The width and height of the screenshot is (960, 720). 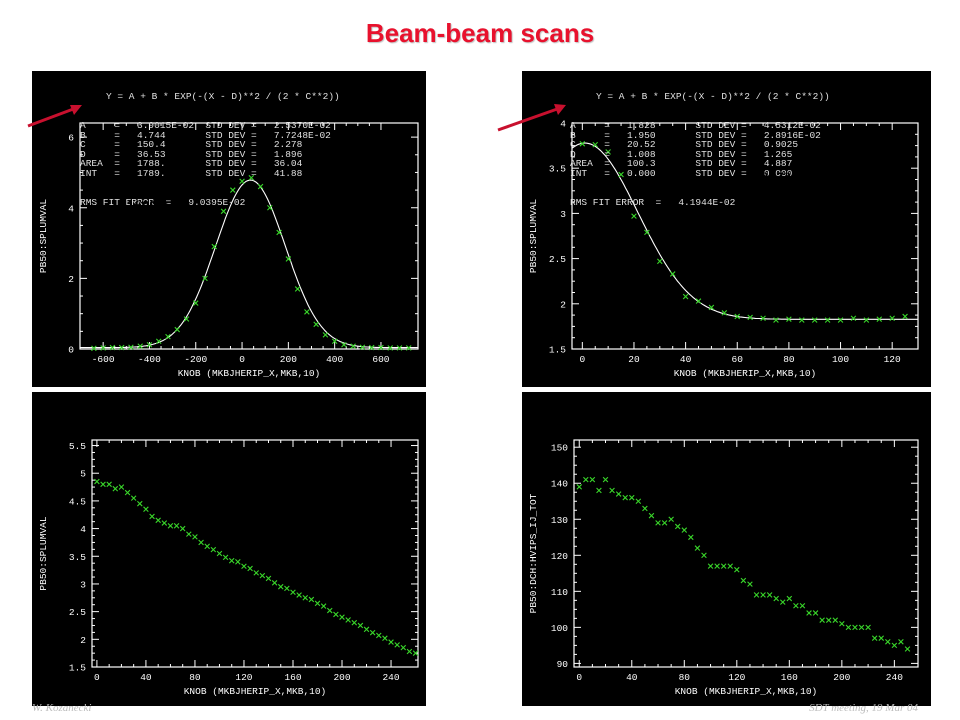 I want to click on fit-rms: RMS FIT ERROR = 4.1944E-02, so click(x=653, y=202).